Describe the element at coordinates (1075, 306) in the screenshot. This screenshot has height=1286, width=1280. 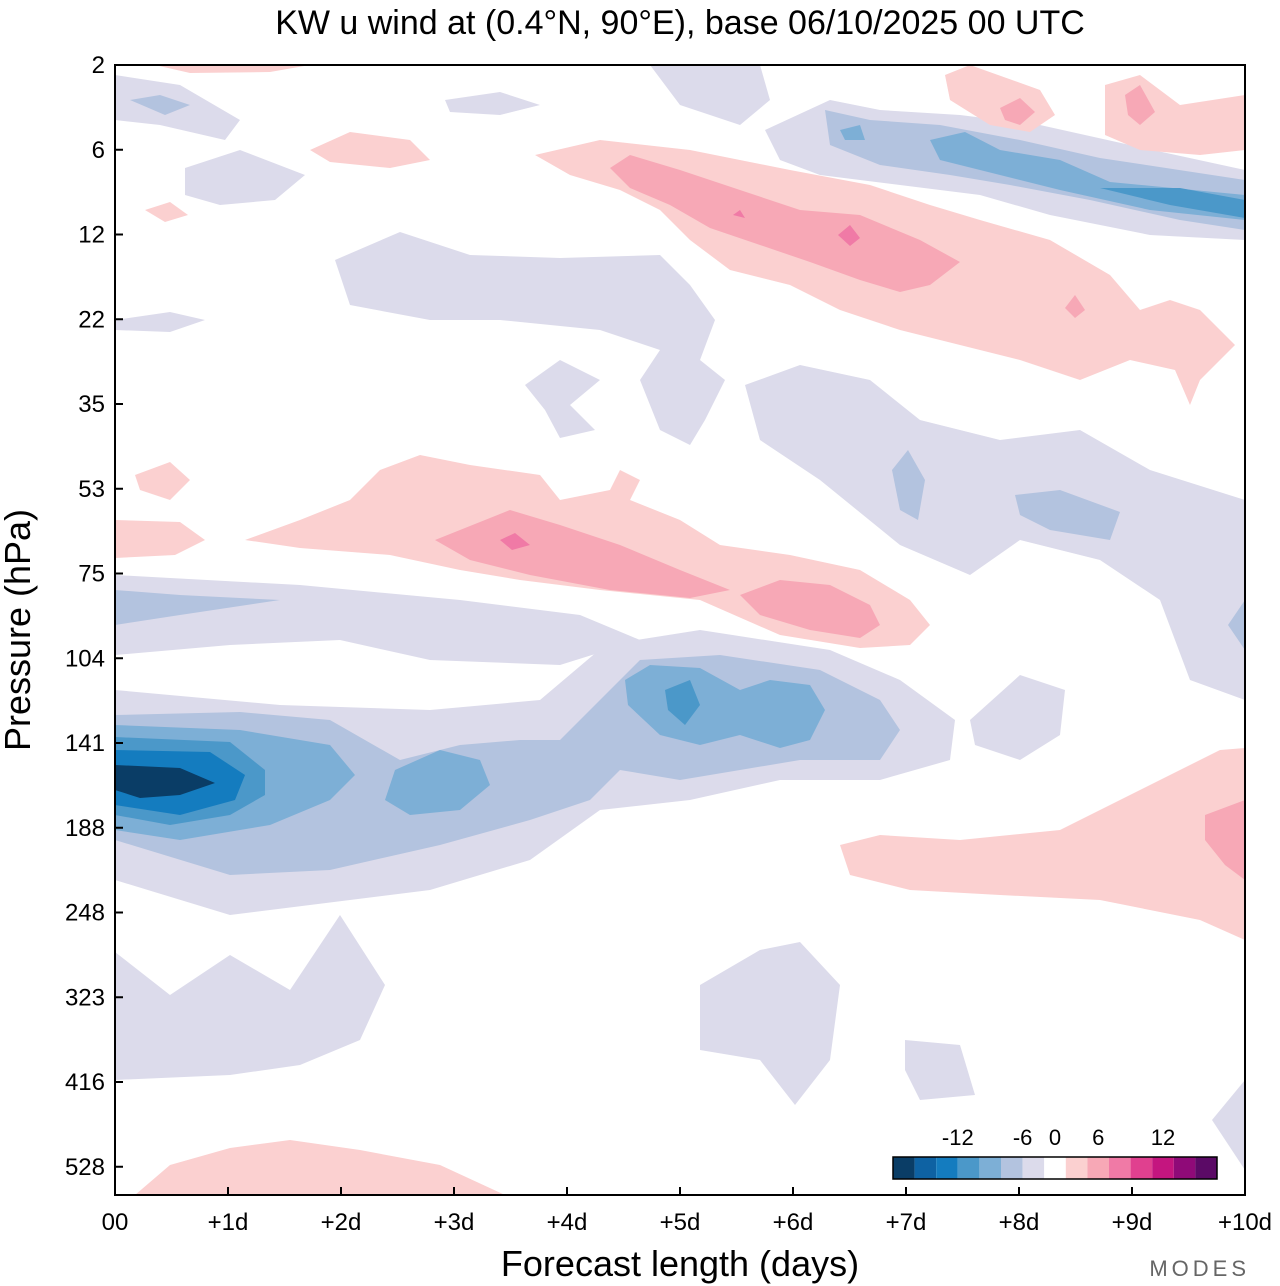
I see `contour-pos4-day9` at that location.